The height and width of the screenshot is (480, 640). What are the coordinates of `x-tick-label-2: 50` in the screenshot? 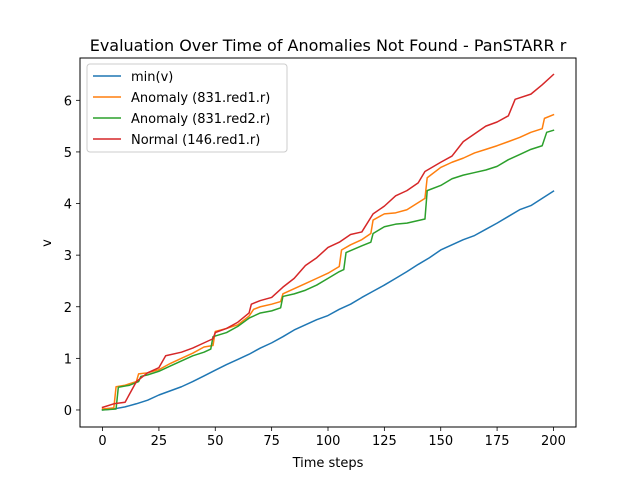 It's located at (215, 441).